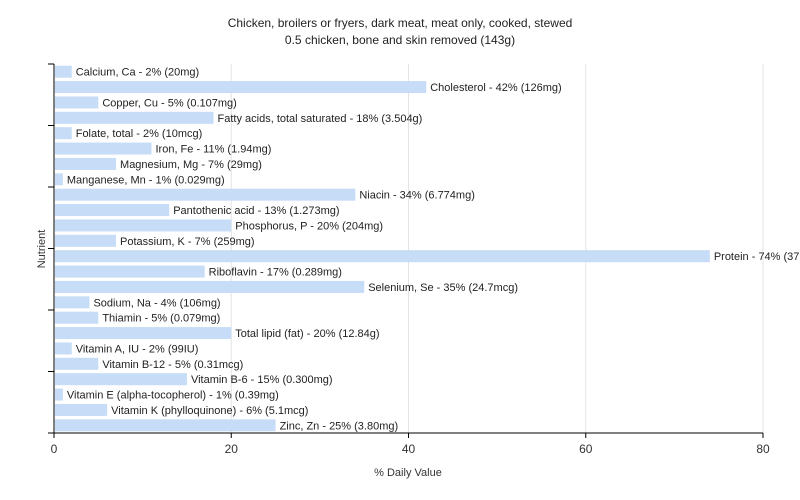  Describe the element at coordinates (757, 257) in the screenshot. I see `bar-label: Protein - 74% (37.14g)` at that location.